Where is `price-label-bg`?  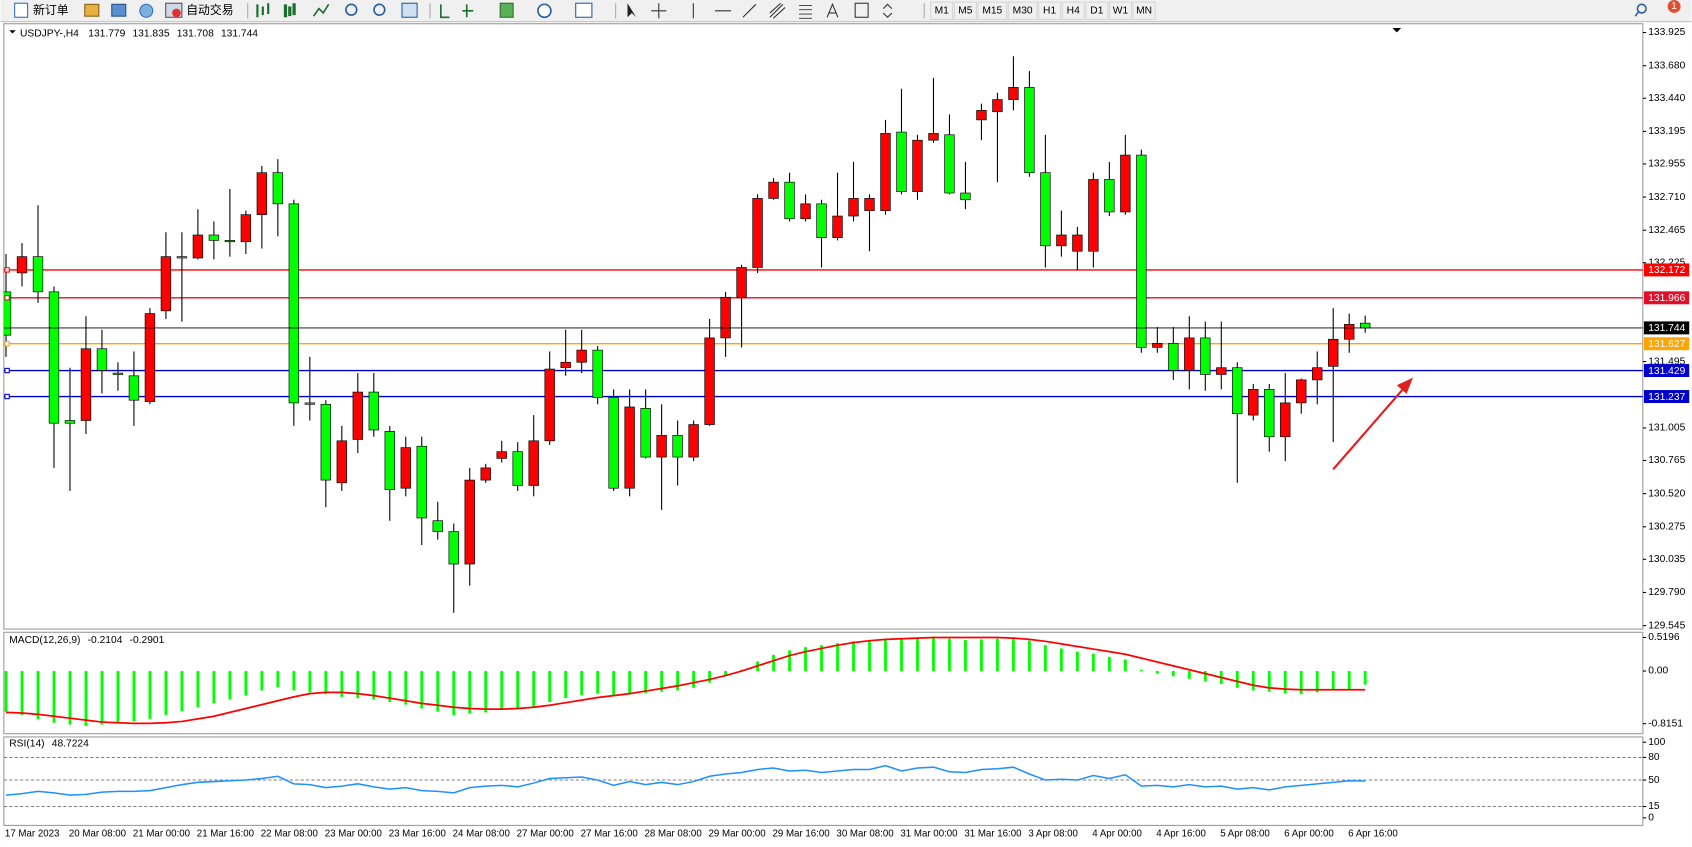
price-label-bg is located at coordinates (1666, 328).